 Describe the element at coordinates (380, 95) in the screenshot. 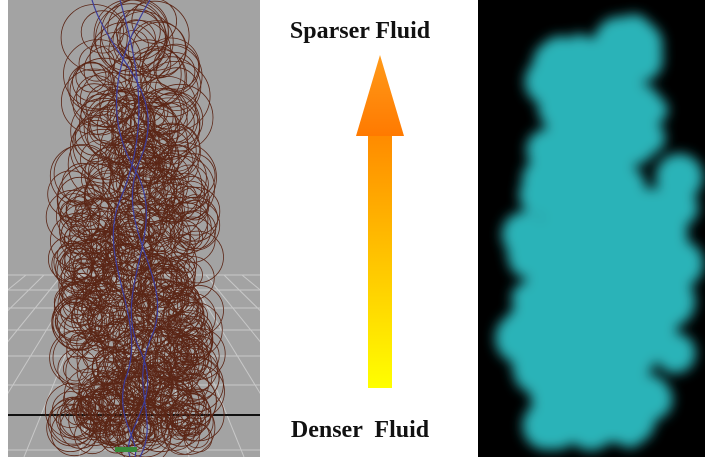

I see `arrow-head` at that location.